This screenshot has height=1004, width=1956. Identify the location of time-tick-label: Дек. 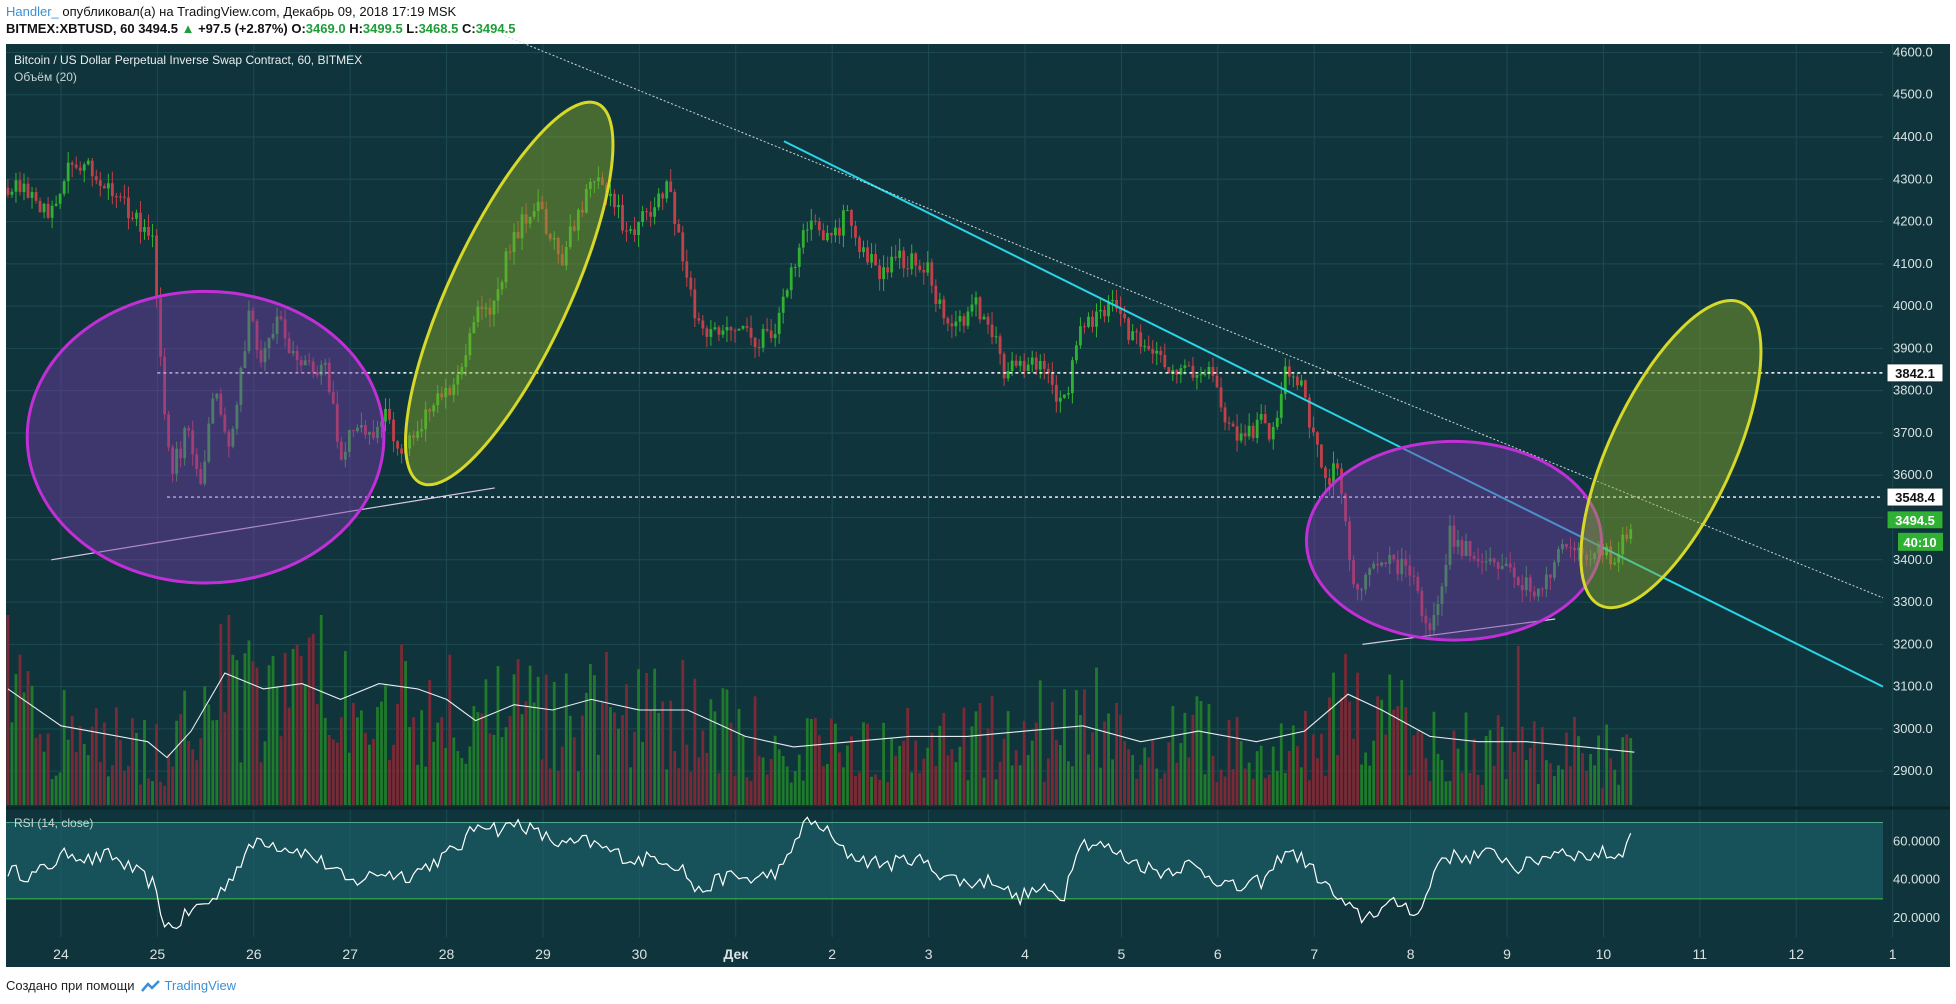
(736, 954).